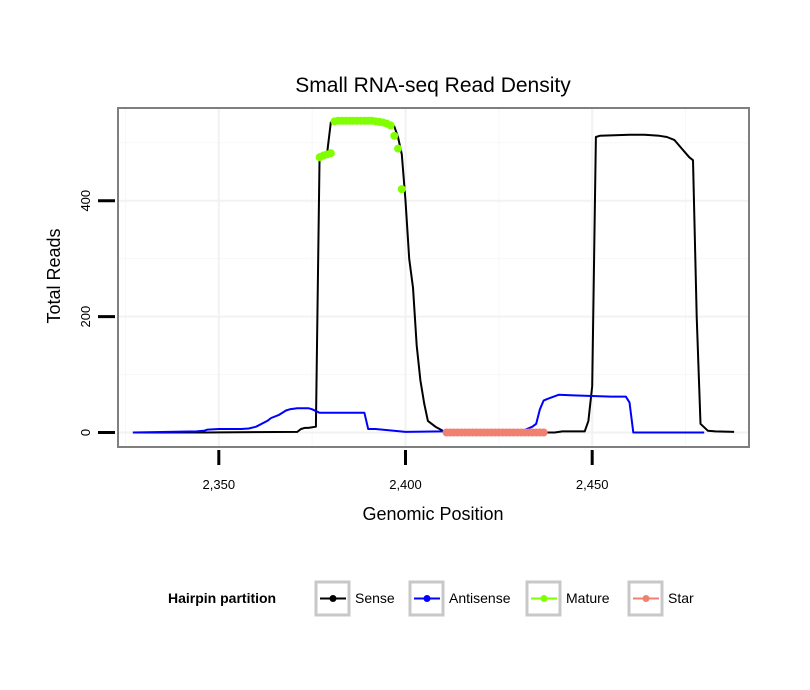 The image size is (810, 690). I want to click on y-tick-label: 400, so click(85, 201).